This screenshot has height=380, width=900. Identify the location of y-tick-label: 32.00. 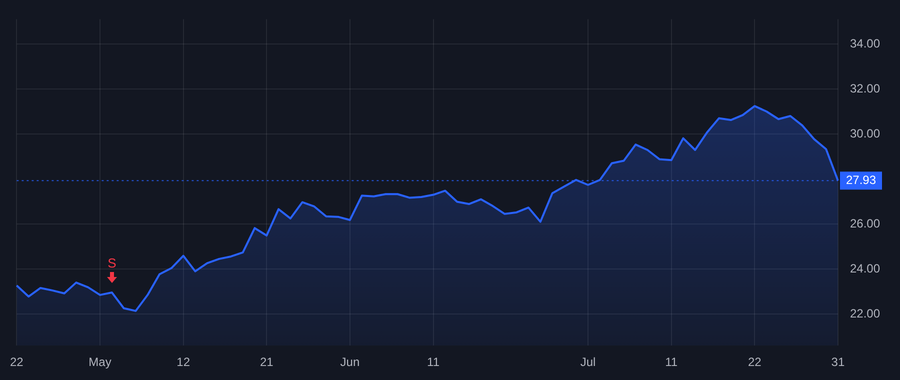
(865, 88).